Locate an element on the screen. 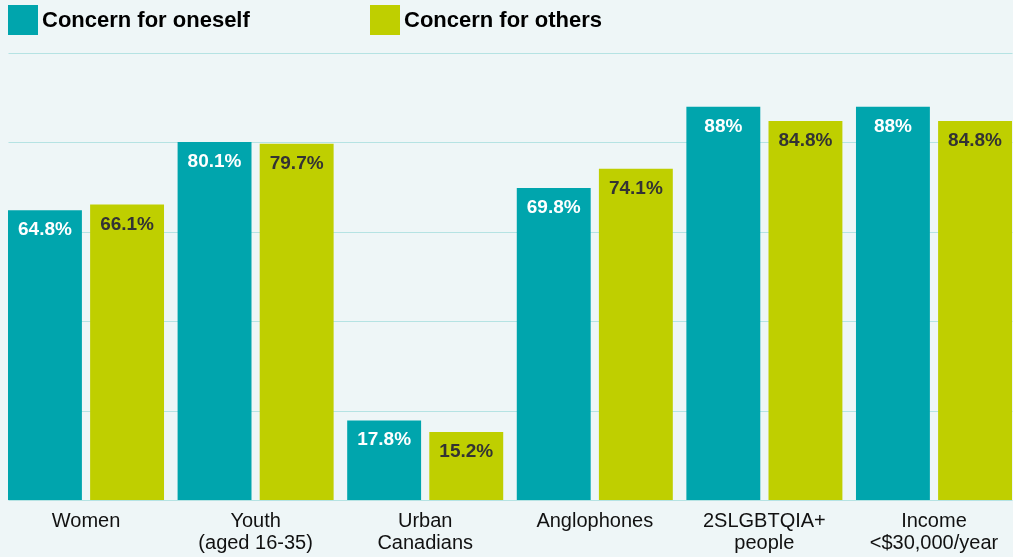  data-label: 64.8% is located at coordinates (45, 229).